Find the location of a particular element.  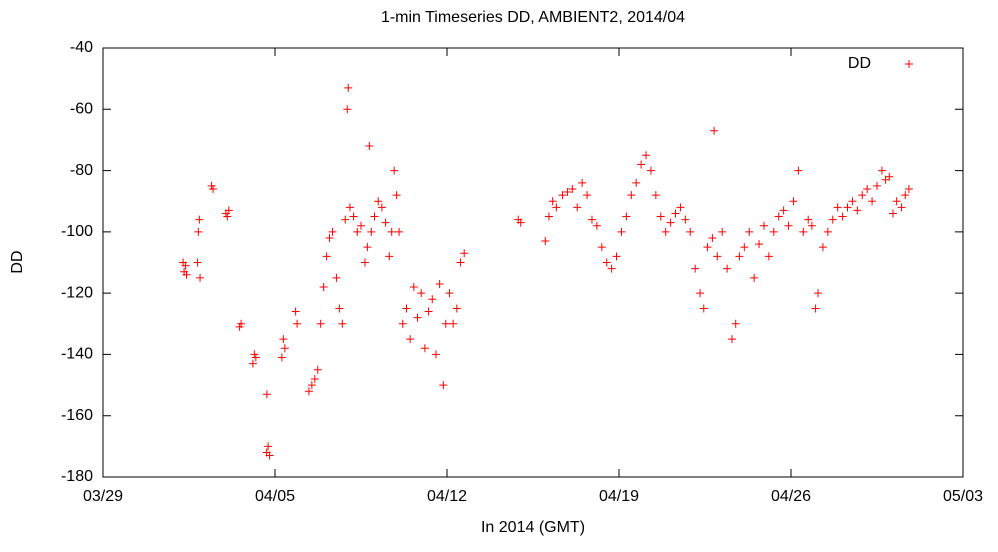

y-axis-label: DD is located at coordinates (17, 261).